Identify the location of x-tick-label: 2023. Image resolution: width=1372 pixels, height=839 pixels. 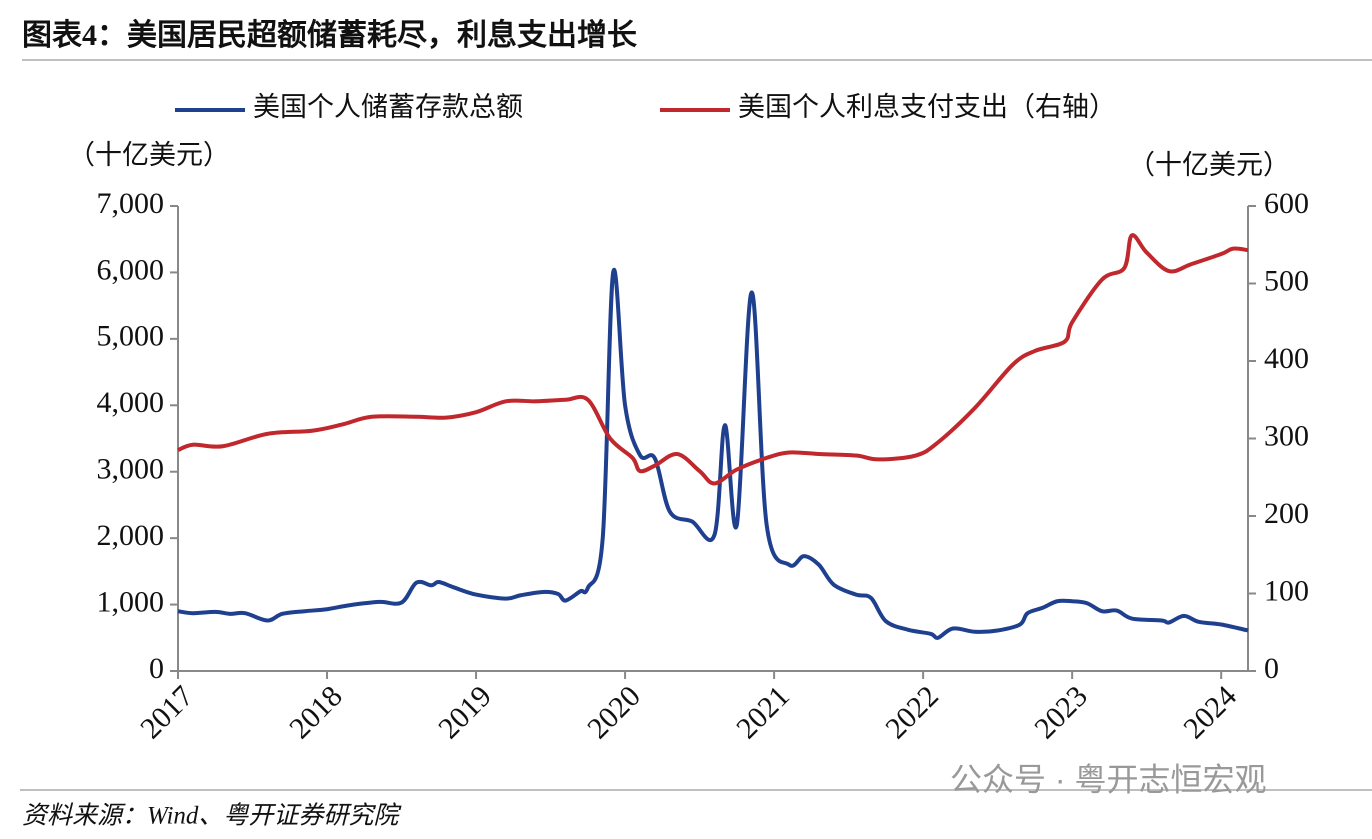
(1061, 712).